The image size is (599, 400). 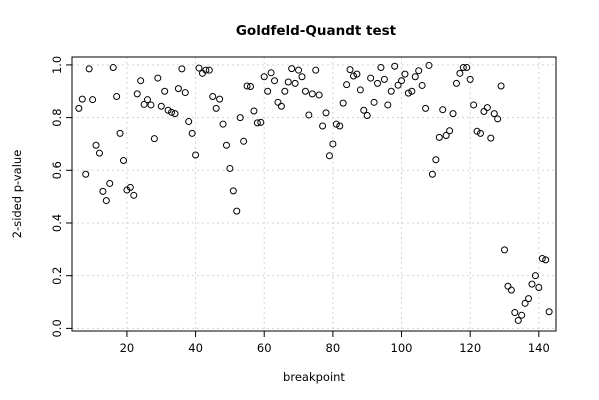 What do you see at coordinates (333, 348) in the screenshot?
I see `x-tick-label: 80` at bounding box center [333, 348].